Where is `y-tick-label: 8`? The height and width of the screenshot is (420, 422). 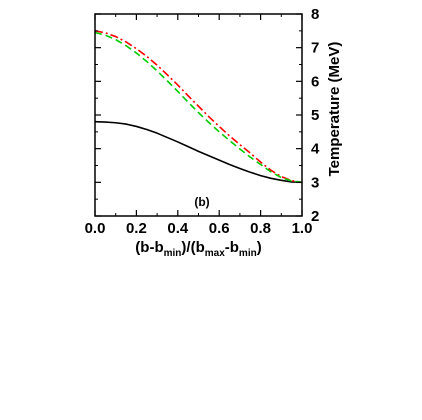 y-tick-label: 8 is located at coordinates (315, 14).